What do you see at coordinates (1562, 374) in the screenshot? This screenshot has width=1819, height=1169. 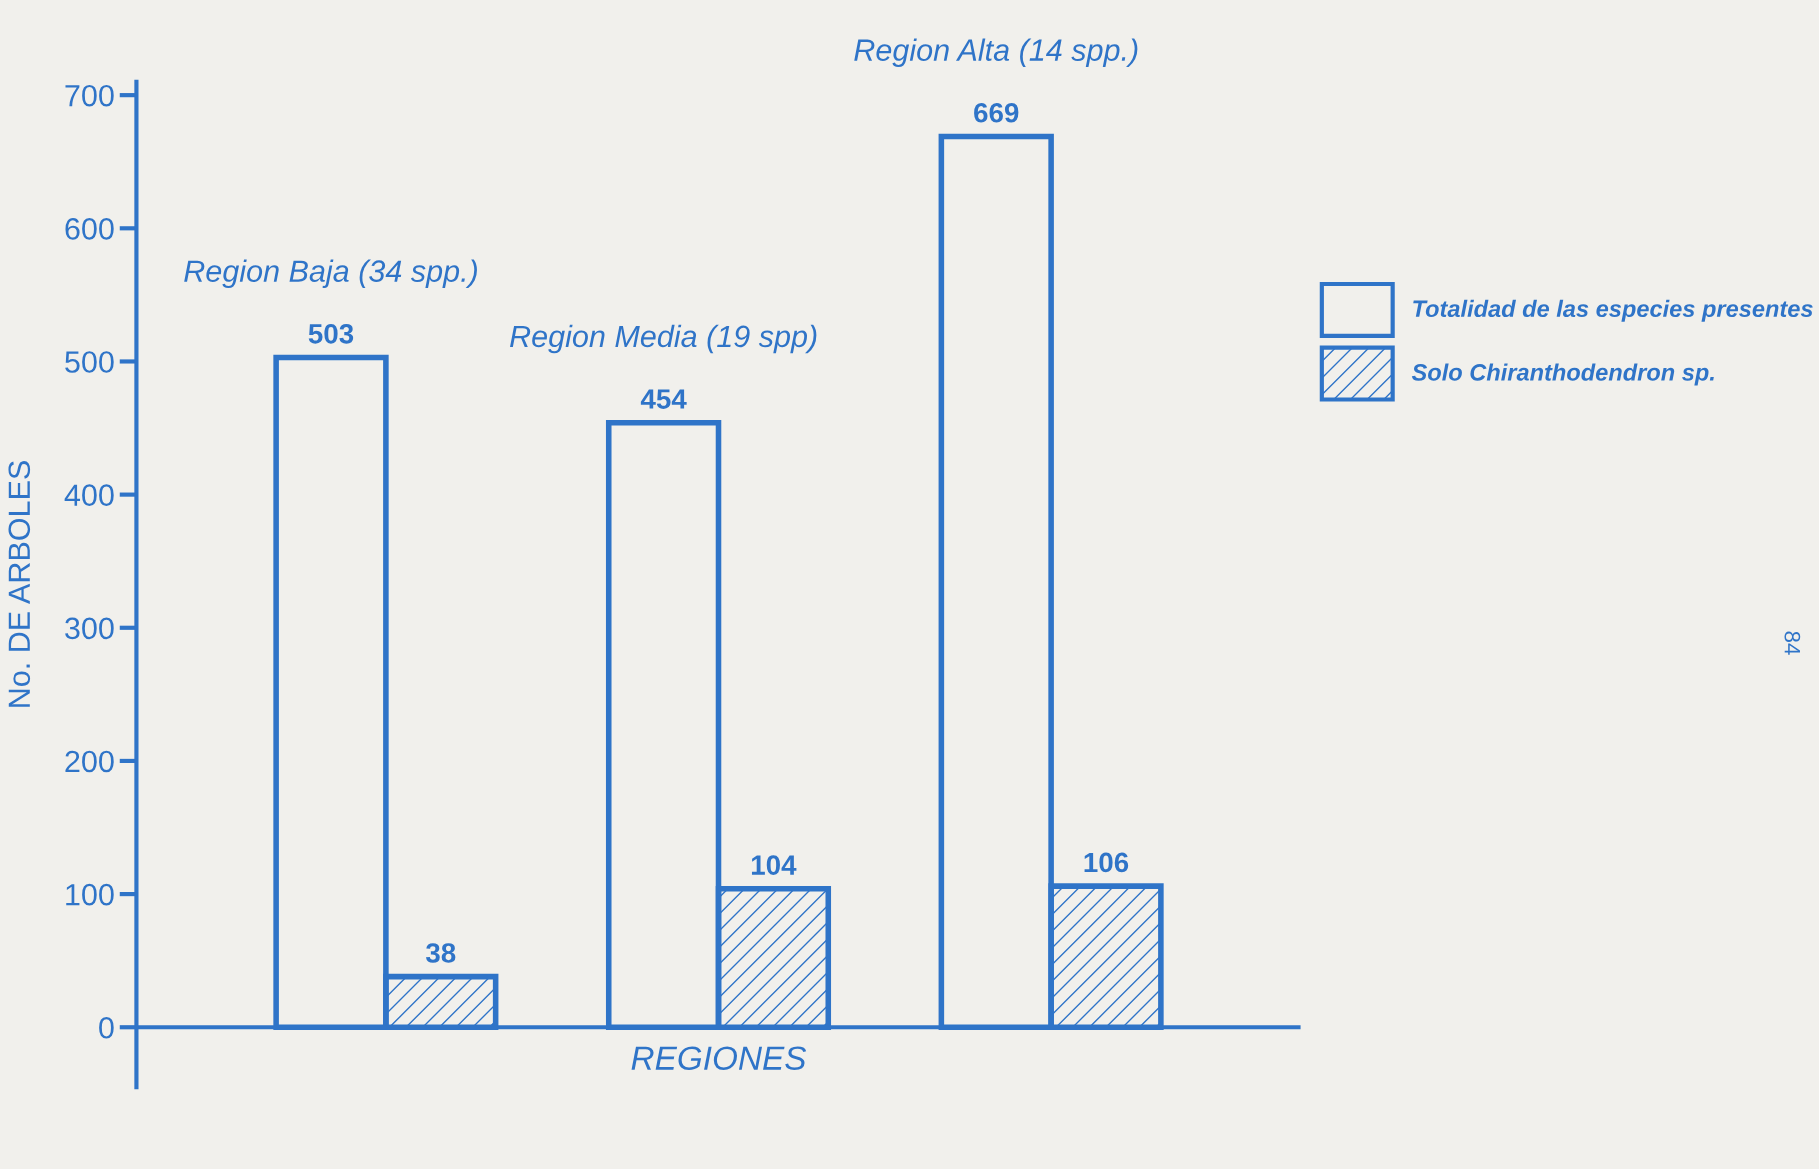 I see `legend-label: Solo Chiranthodendron sp.` at bounding box center [1562, 374].